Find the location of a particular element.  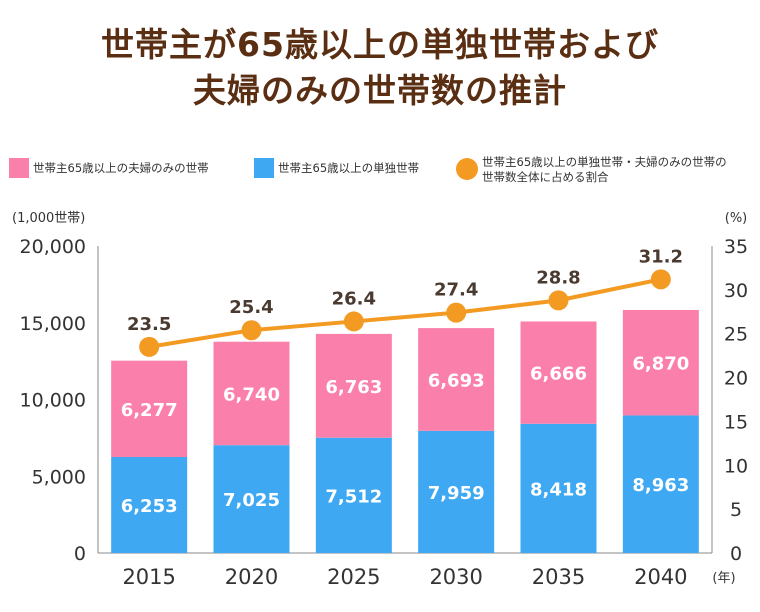

y-right-tick-label: 35 is located at coordinates (736, 247).